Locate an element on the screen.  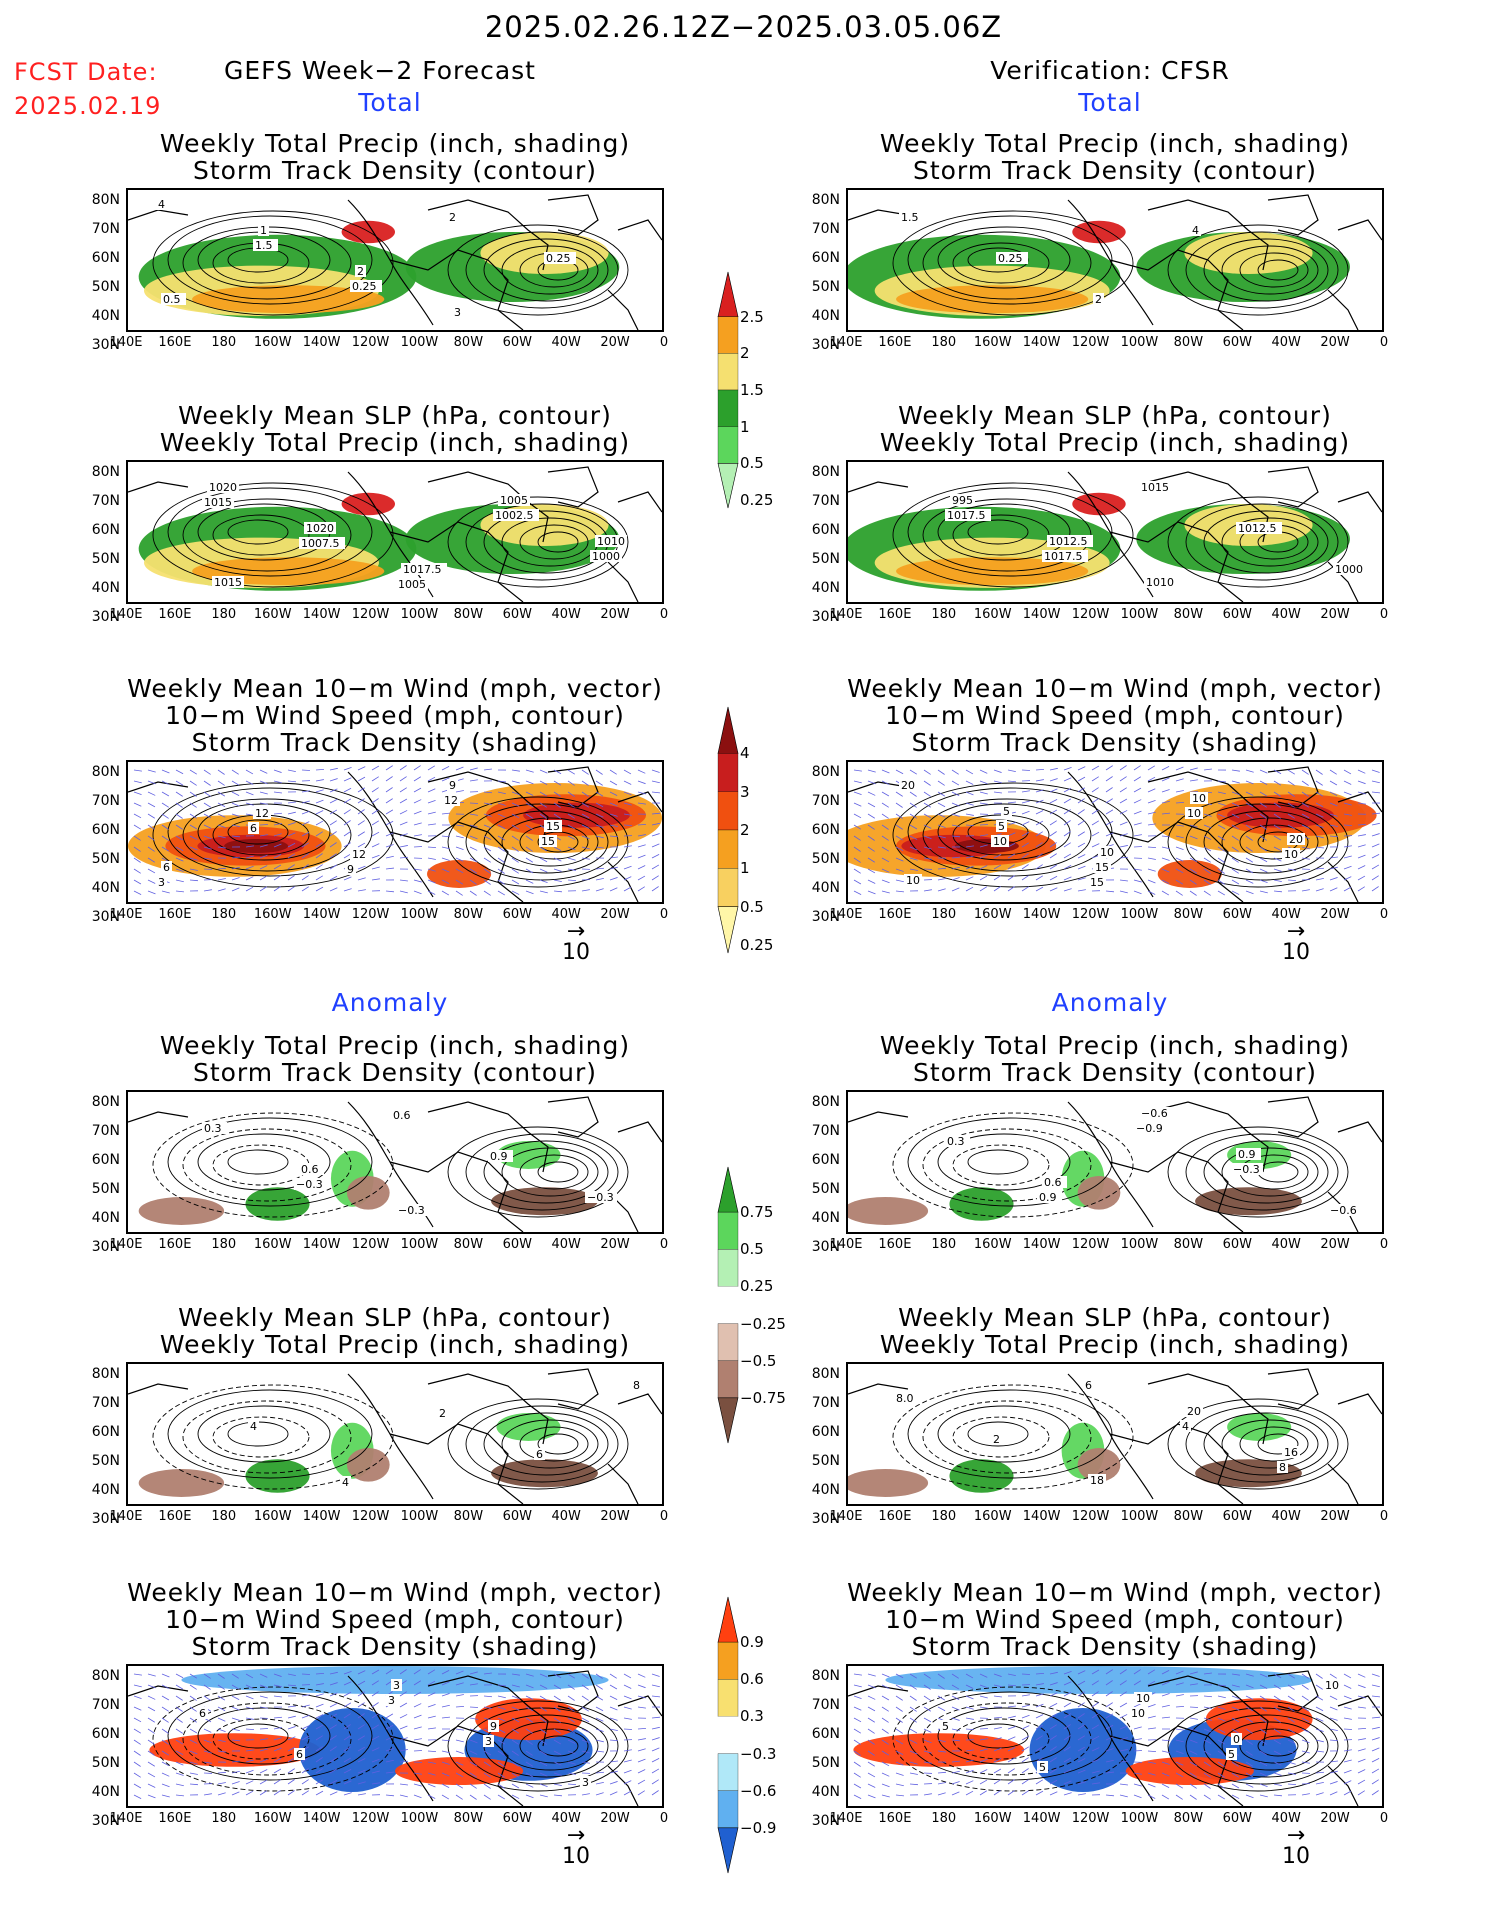
contour-label: 1.5 is located at coordinates (264, 245).